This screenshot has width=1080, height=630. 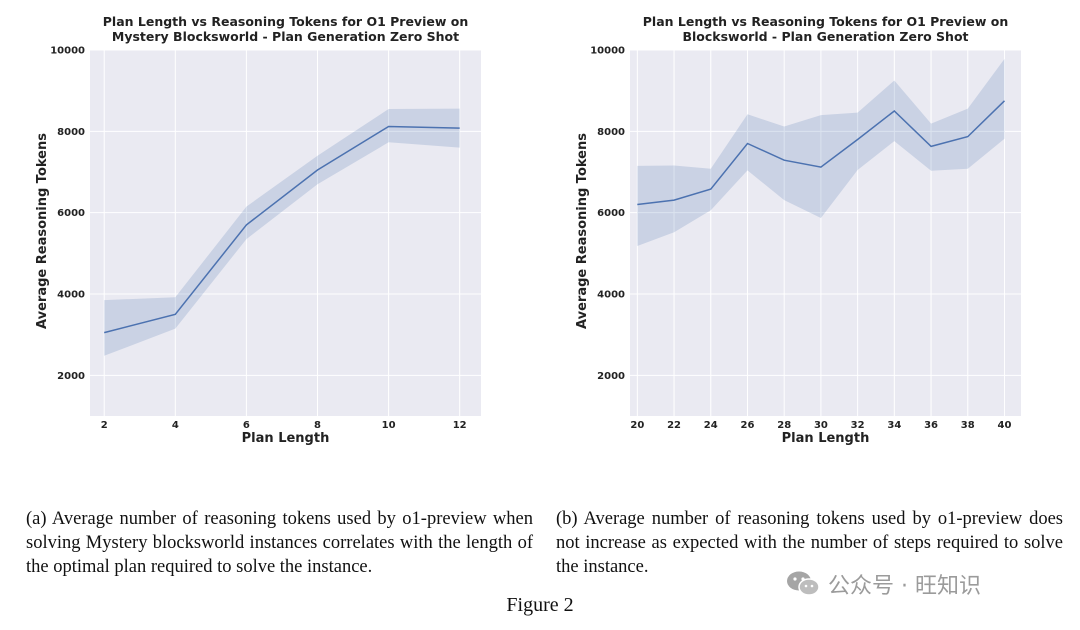 I want to click on watermark: 公众号 · 旺知识, so click(x=883, y=584).